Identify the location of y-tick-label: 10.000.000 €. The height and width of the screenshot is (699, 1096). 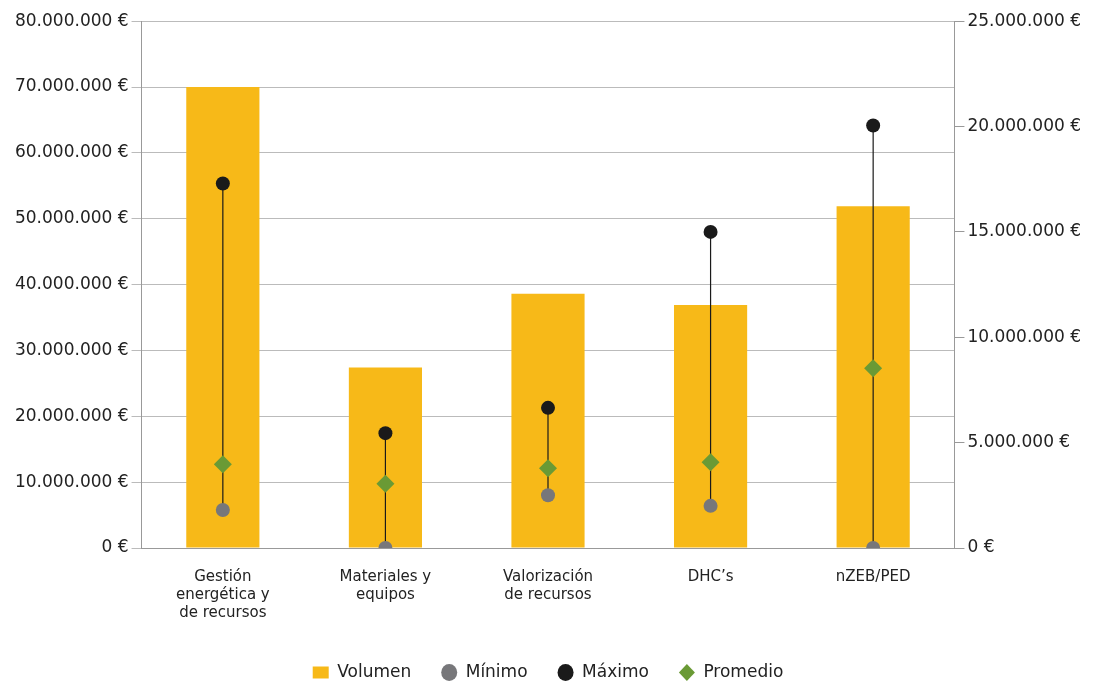
(71, 480).